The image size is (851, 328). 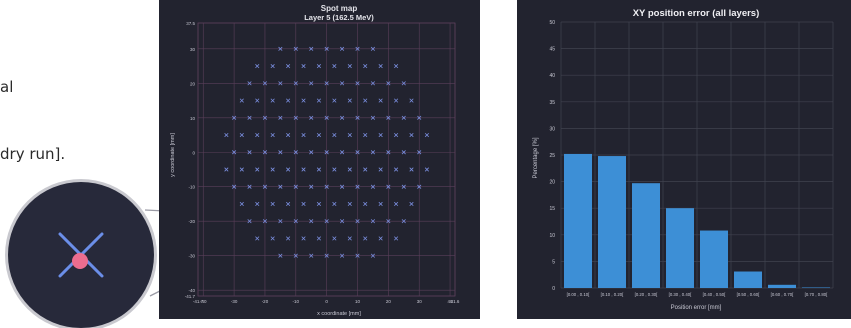 What do you see at coordinates (783, 294) in the screenshot?
I see `error-chart-x-tick: [0.60 , 0.70[` at bounding box center [783, 294].